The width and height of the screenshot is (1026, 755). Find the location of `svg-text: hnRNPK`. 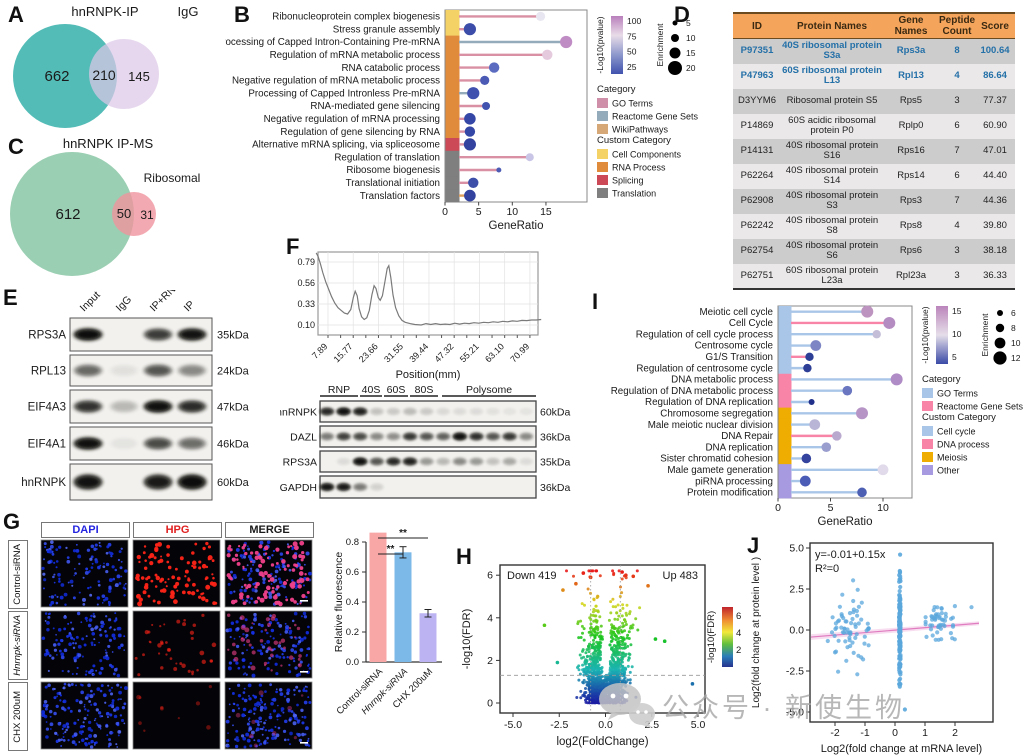

svg-text: hnRNPK is located at coordinates (298, 412).